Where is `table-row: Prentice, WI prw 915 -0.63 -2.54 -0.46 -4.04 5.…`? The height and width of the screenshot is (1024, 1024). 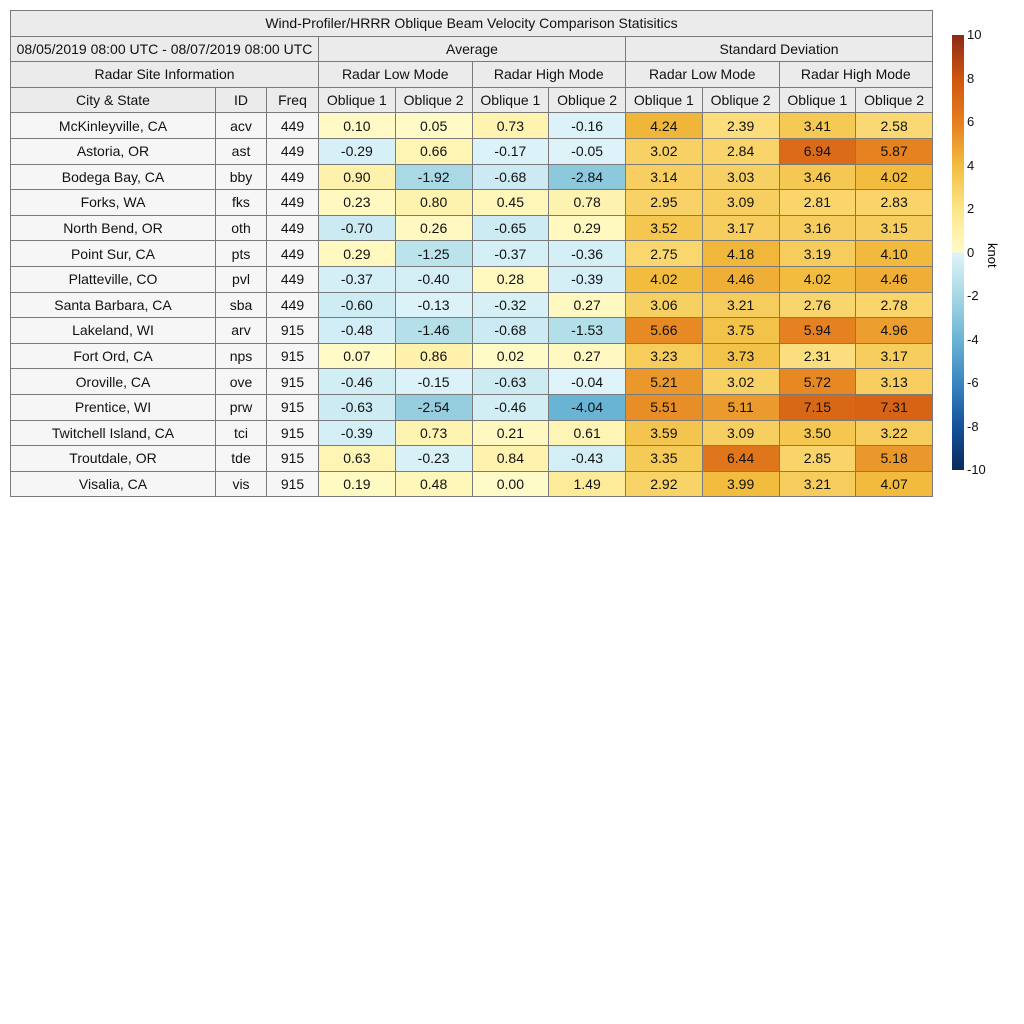
table-row: Prentice, WI prw 915 -0.63 -2.54 -0.46 -4.04 5.… is located at coordinates (471, 407).